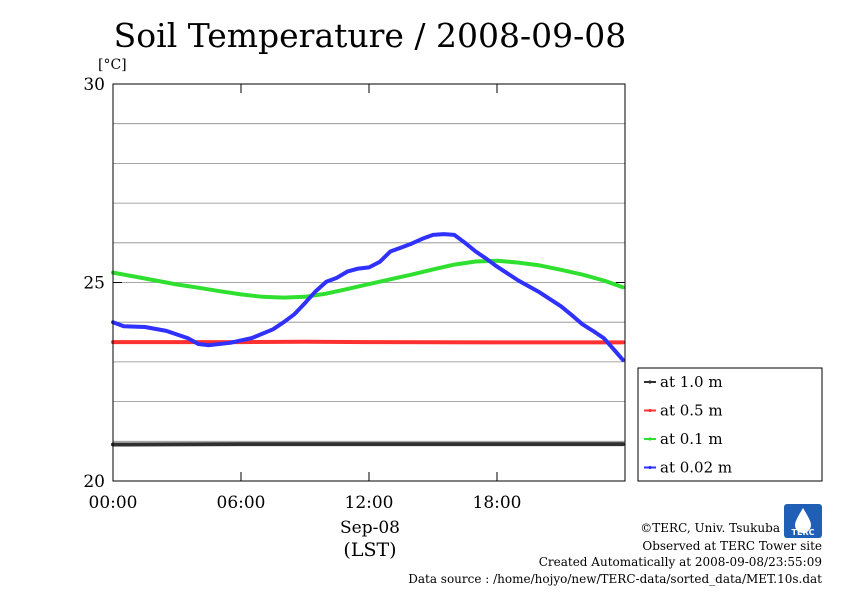 This screenshot has width=842, height=595. What do you see at coordinates (241, 503) in the screenshot?
I see `x-tick-label: 06:00` at bounding box center [241, 503].